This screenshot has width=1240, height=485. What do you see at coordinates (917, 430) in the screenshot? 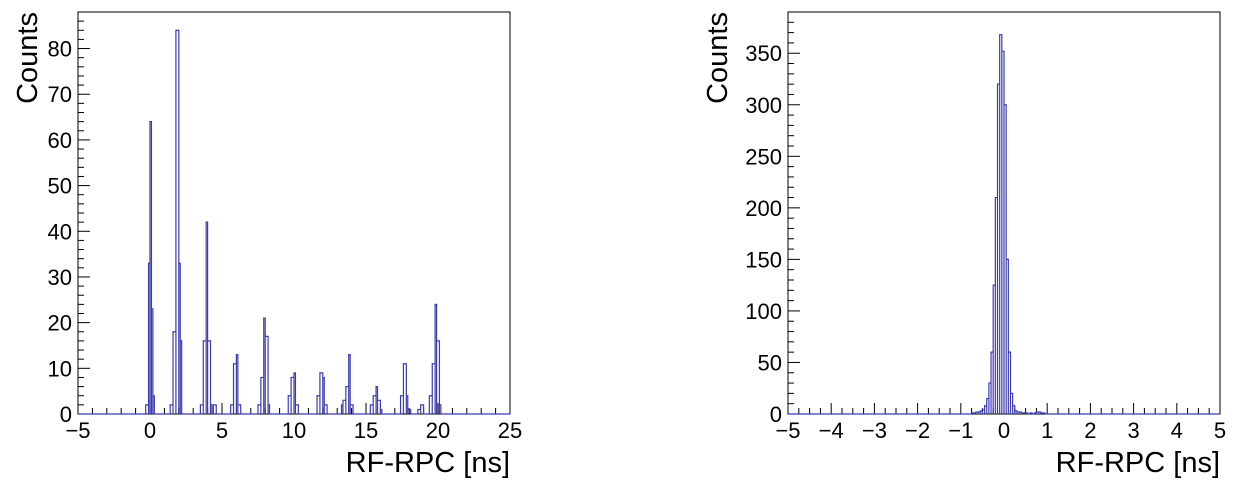
I see `x-tick-label: −2` at bounding box center [917, 430].